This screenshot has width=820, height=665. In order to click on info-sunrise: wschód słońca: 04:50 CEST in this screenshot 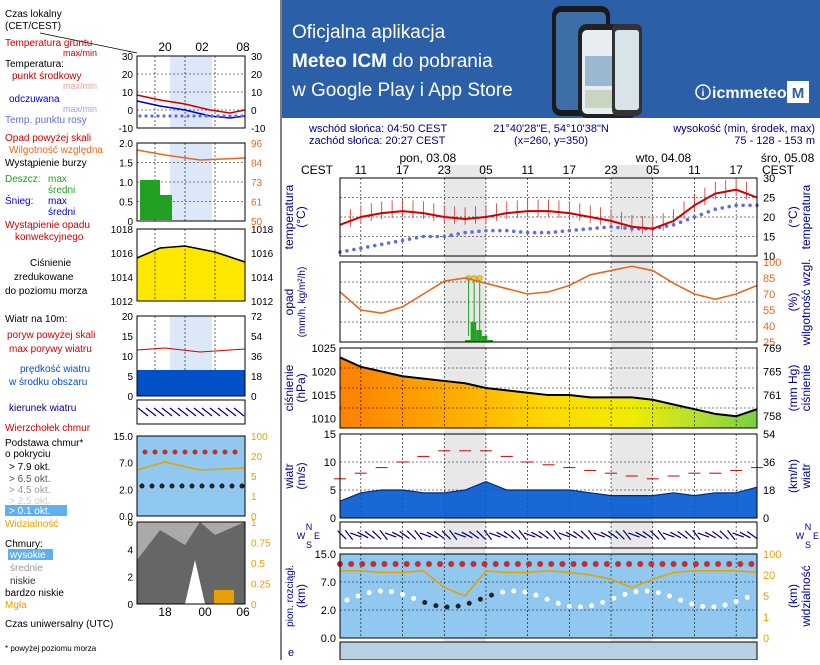, I will do `click(377, 129)`.